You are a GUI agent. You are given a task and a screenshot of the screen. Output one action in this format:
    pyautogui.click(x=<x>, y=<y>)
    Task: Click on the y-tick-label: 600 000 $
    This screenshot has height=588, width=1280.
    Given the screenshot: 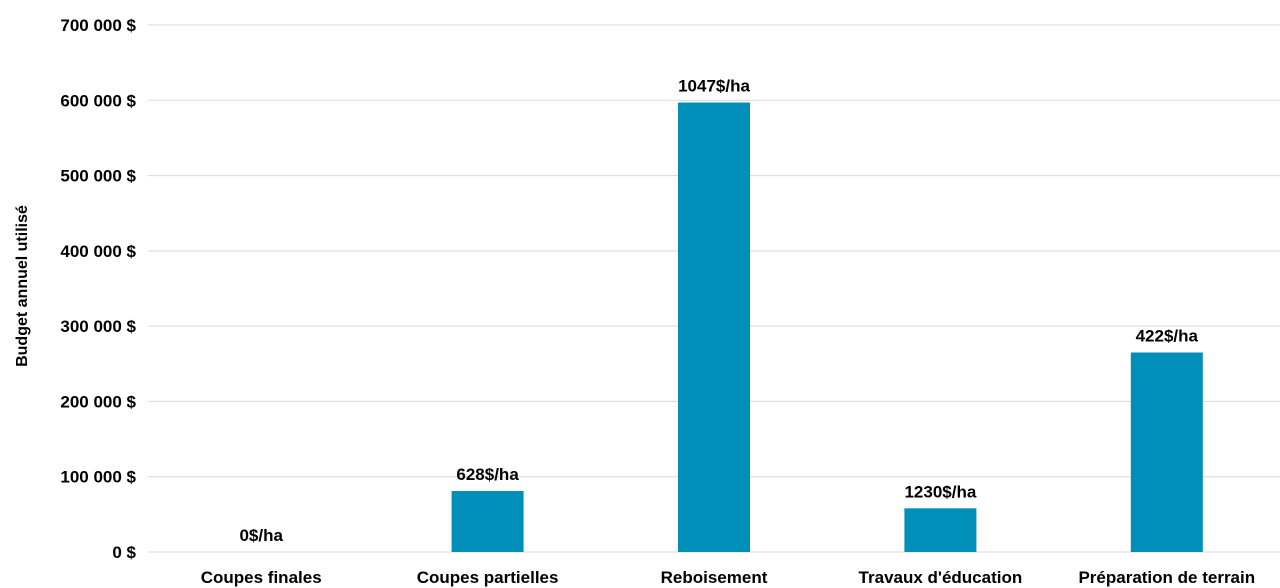 What is the action you would take?
    pyautogui.click(x=98, y=100)
    